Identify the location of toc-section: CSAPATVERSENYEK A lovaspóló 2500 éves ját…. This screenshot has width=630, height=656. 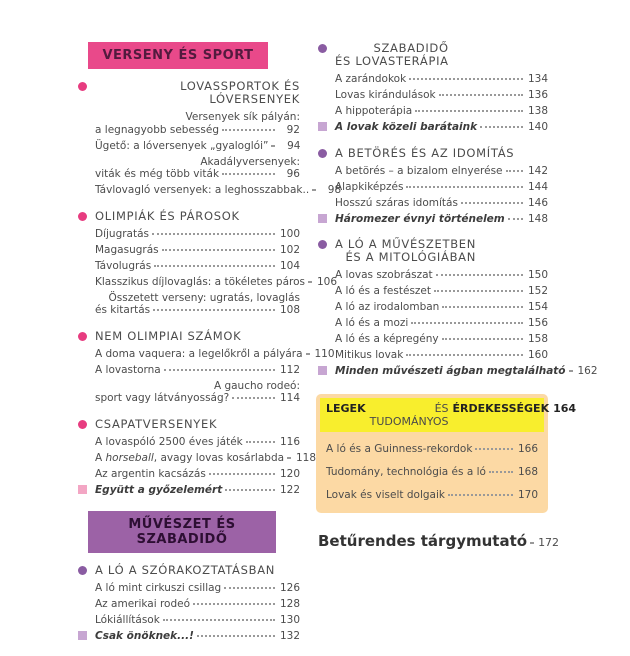
(197, 457).